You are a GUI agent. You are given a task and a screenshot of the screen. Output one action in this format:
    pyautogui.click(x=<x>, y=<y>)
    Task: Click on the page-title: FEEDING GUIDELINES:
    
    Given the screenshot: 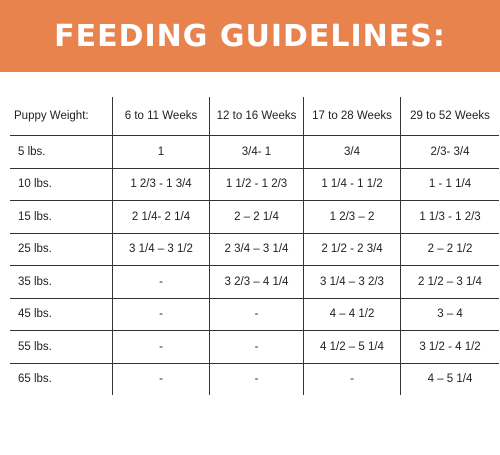 What is the action you would take?
    pyautogui.click(x=250, y=36)
    